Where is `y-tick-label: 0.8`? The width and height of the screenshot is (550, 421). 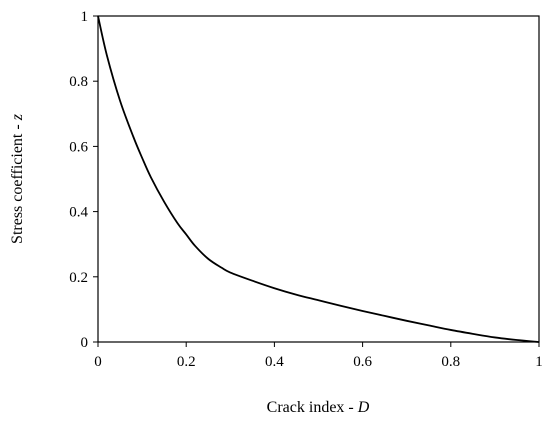 y-tick-label: 0.8 is located at coordinates (78, 82).